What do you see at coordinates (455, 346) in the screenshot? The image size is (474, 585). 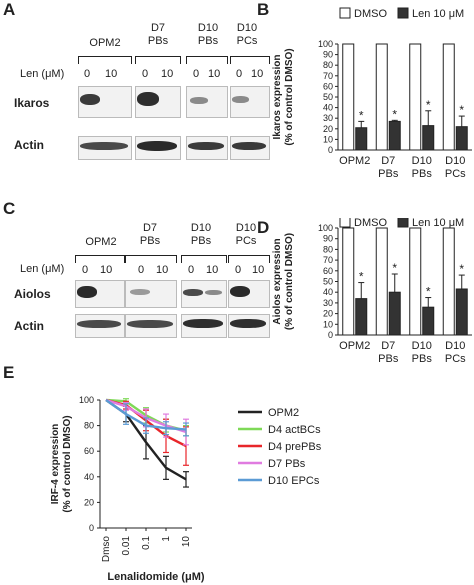 I see `x-tick-label-d-4: D10` at bounding box center [455, 346].